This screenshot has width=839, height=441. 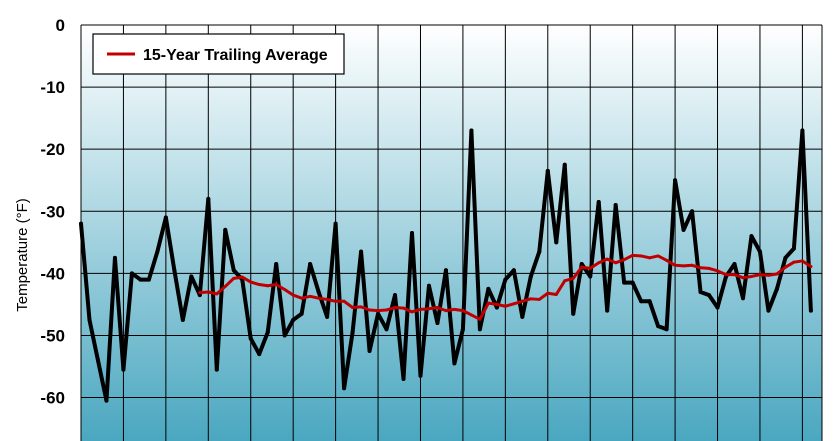 What do you see at coordinates (60, 25) in the screenshot?
I see `y-tick-label: 0` at bounding box center [60, 25].